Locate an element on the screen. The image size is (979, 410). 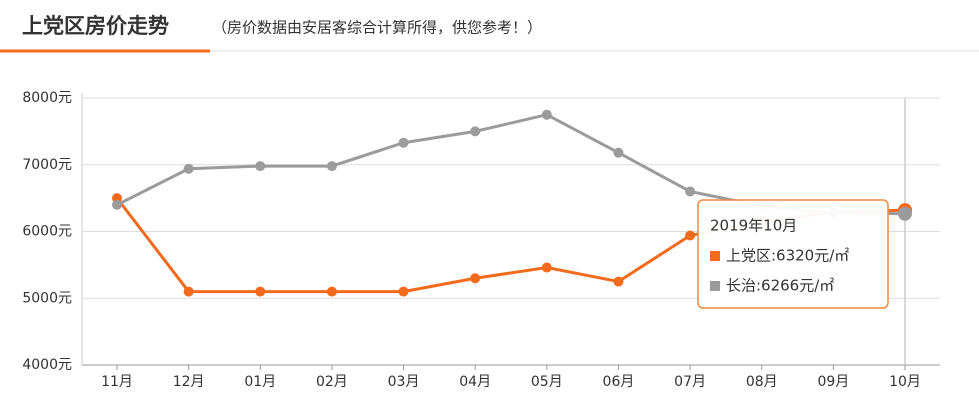
x-tick-label: 11月 is located at coordinates (117, 382).